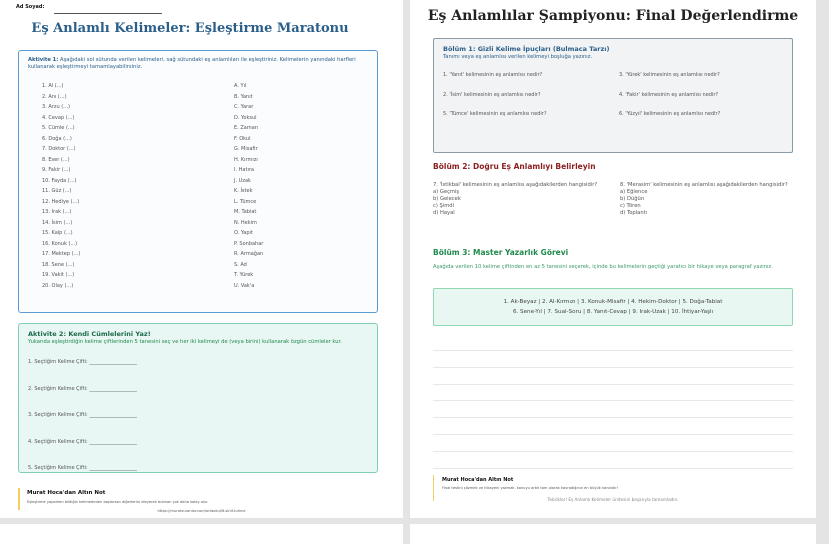 The height and width of the screenshot is (544, 829). What do you see at coordinates (634, 213) in the screenshot?
I see `answer-option: d) Toplantı` at bounding box center [634, 213].